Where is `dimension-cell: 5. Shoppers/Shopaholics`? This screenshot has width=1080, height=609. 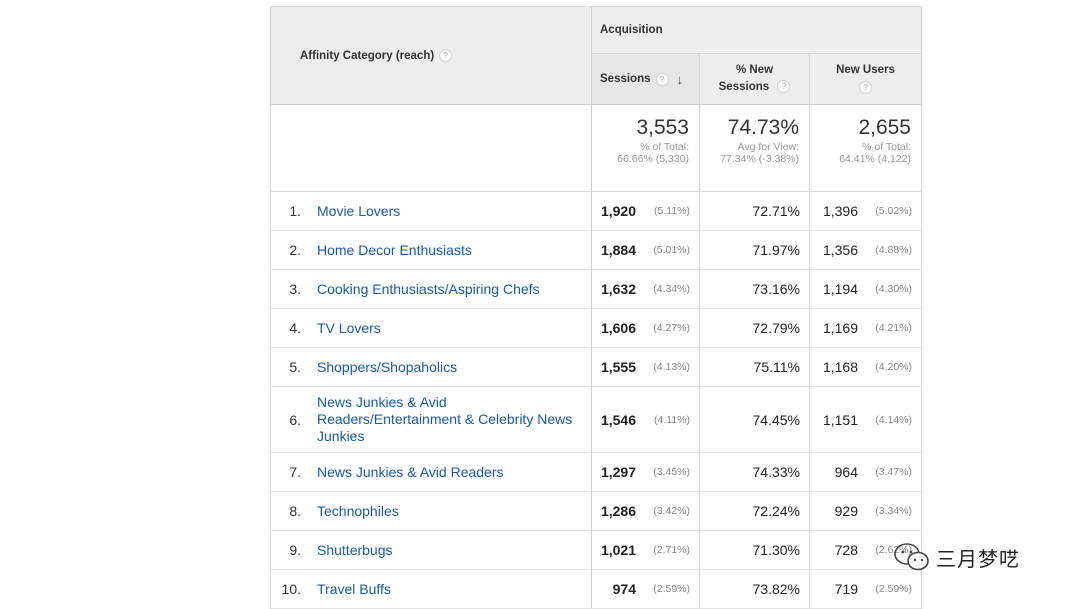
dimension-cell: 5. Shoppers/Shopaholics is located at coordinates (431, 367).